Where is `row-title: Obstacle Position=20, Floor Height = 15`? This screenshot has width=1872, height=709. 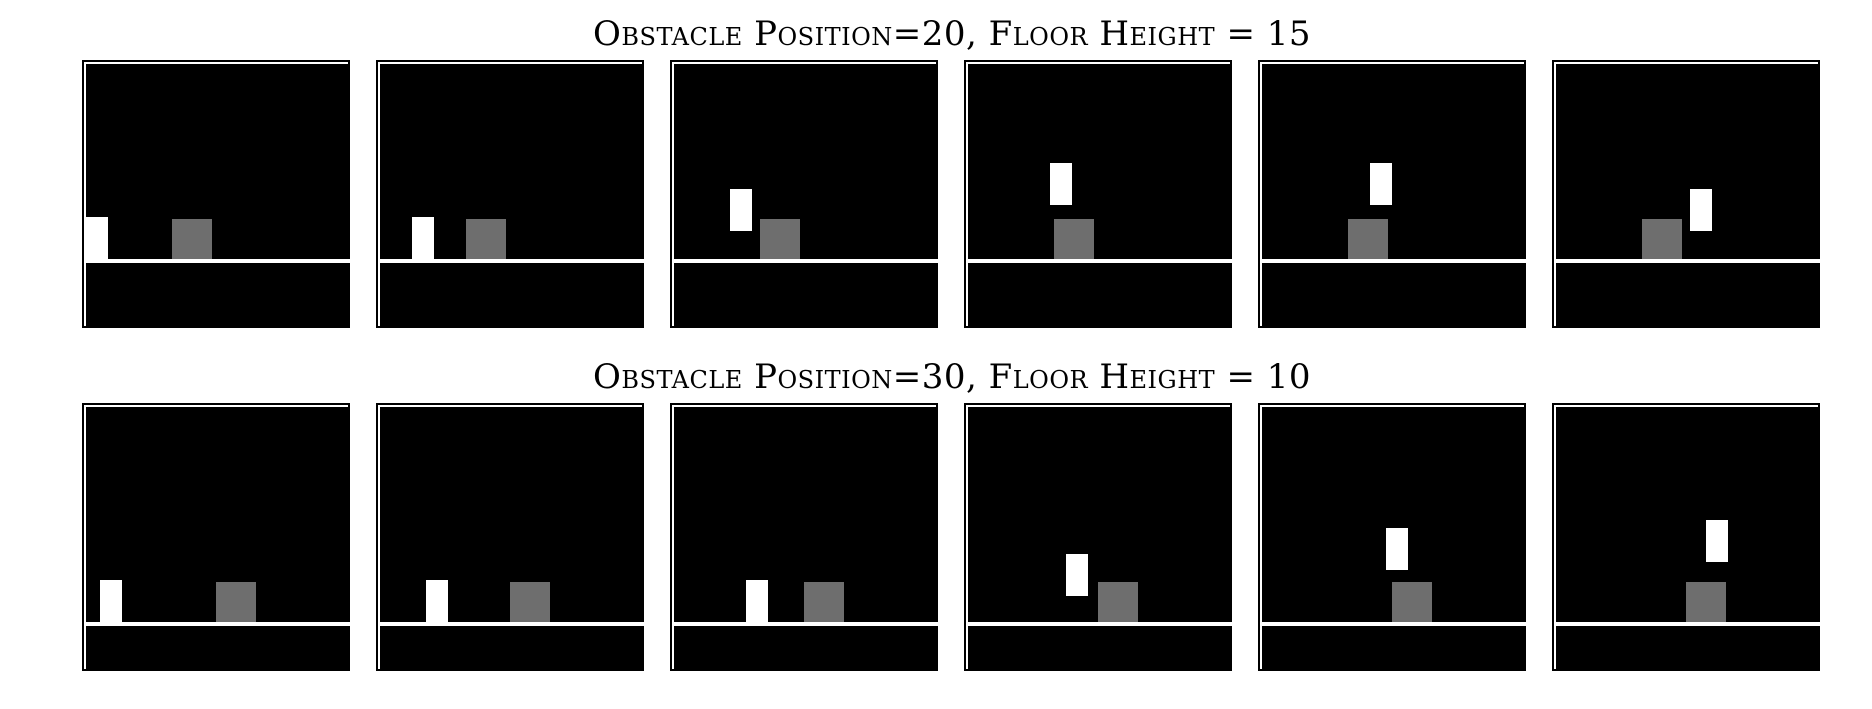
row-title: Obstacle Position=20, Floor Height = 15 is located at coordinates (952, 34).